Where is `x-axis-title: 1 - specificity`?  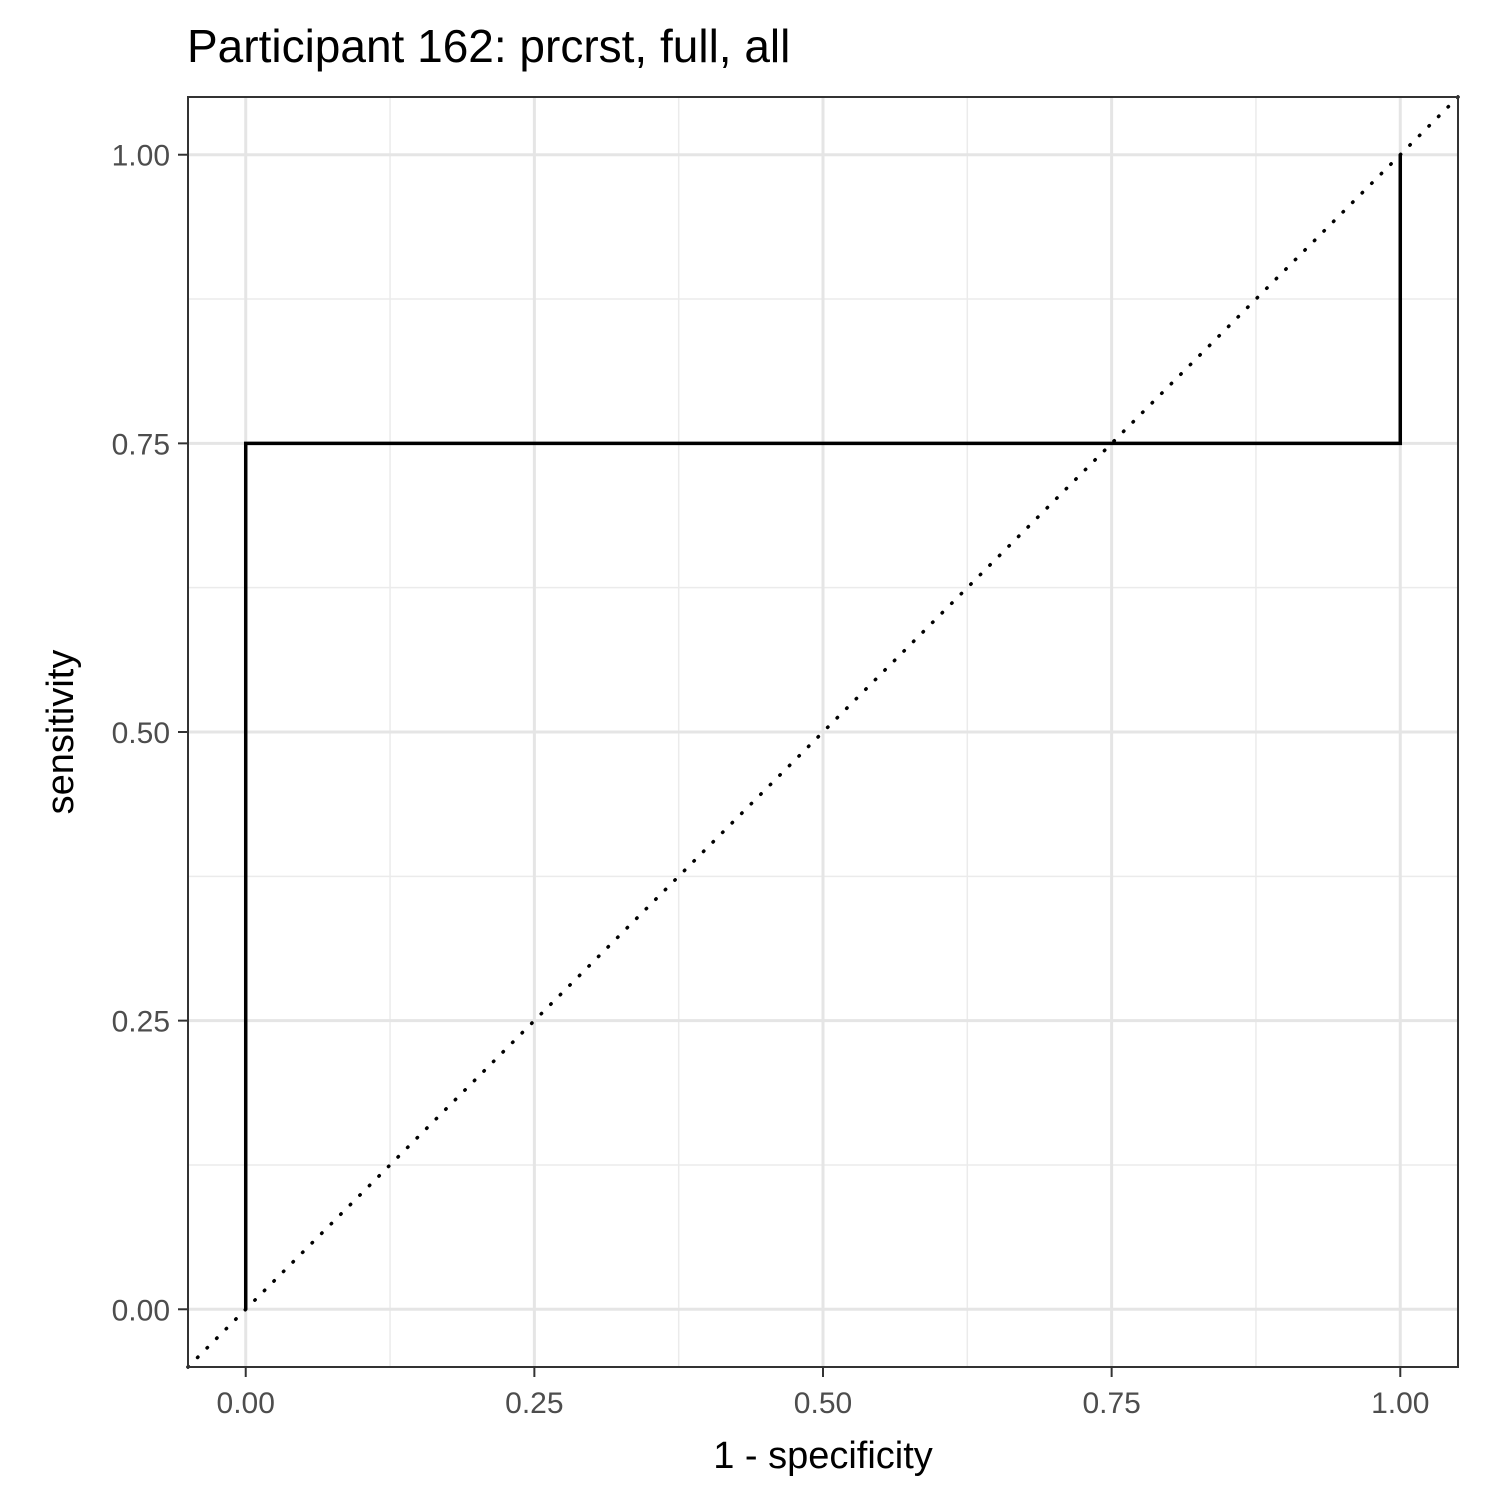
x-axis-title: 1 - specificity is located at coordinates (823, 1456).